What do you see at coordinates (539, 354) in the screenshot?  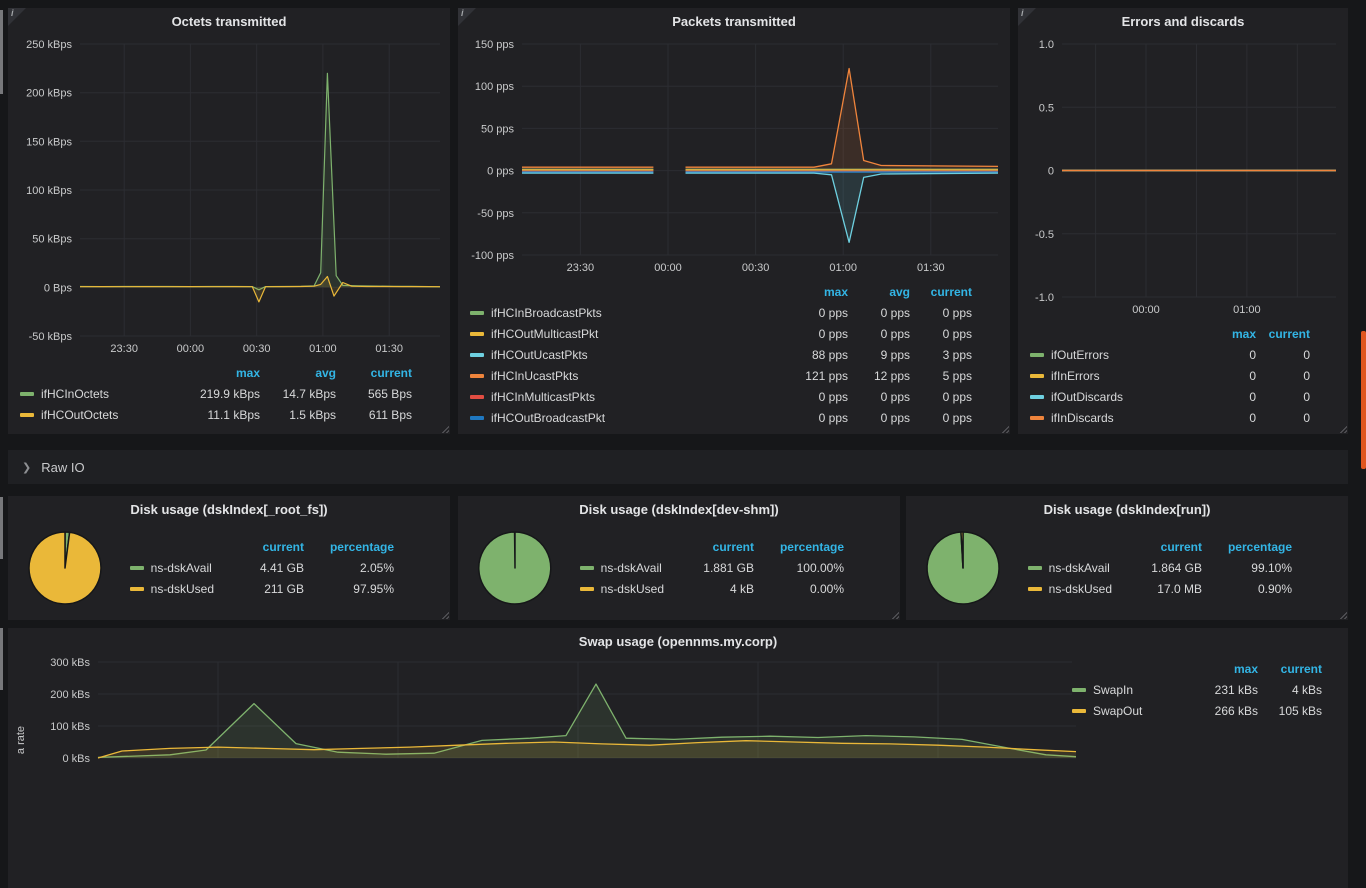 I see `series-name: ifHCOutUcastPkts` at bounding box center [539, 354].